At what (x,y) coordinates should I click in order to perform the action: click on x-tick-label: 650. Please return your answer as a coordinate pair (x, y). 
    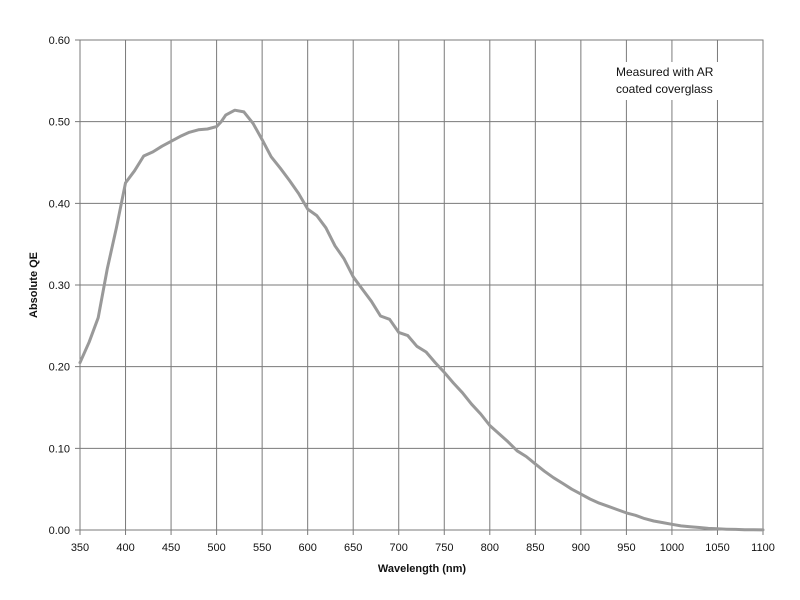
    Looking at the image, I should click on (353, 548).